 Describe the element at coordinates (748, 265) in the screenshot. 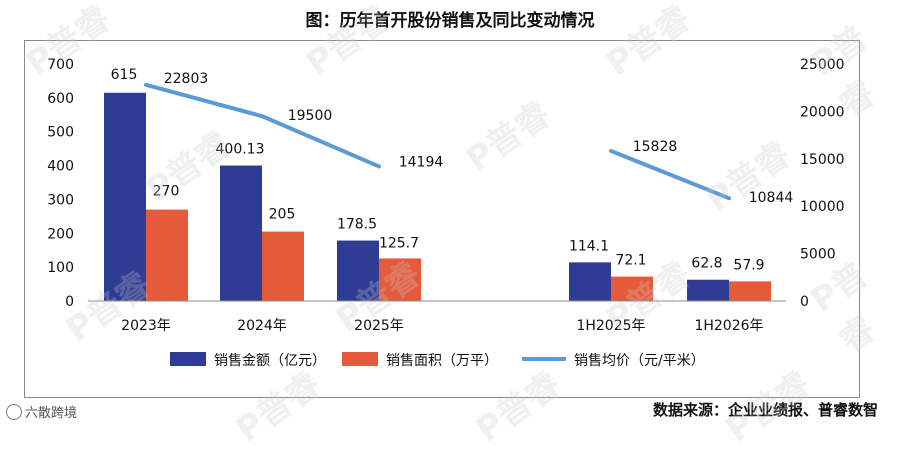

I see `data-label-sales-area: 57.9` at that location.